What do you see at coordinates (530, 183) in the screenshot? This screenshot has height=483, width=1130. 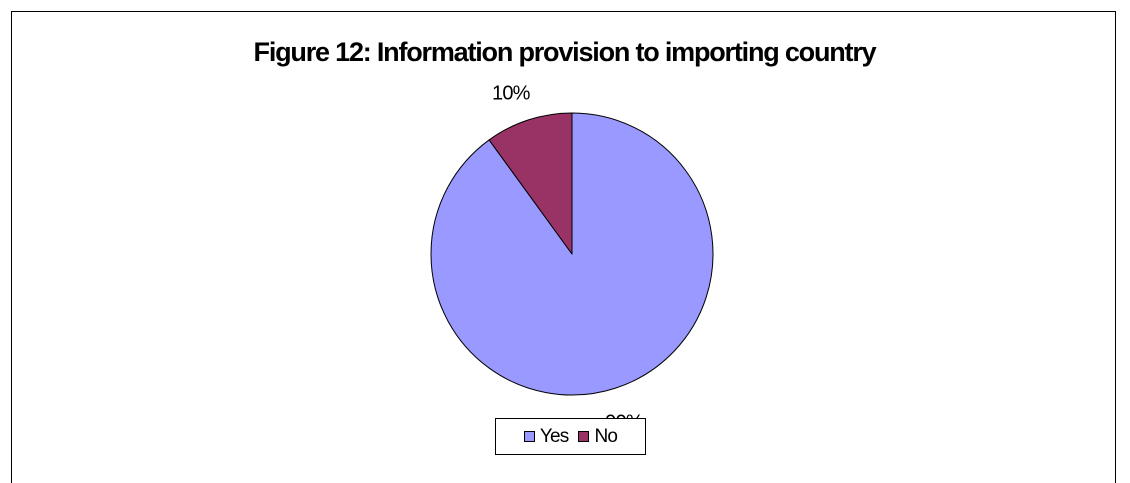 I see `pie-slice-no` at bounding box center [530, 183].